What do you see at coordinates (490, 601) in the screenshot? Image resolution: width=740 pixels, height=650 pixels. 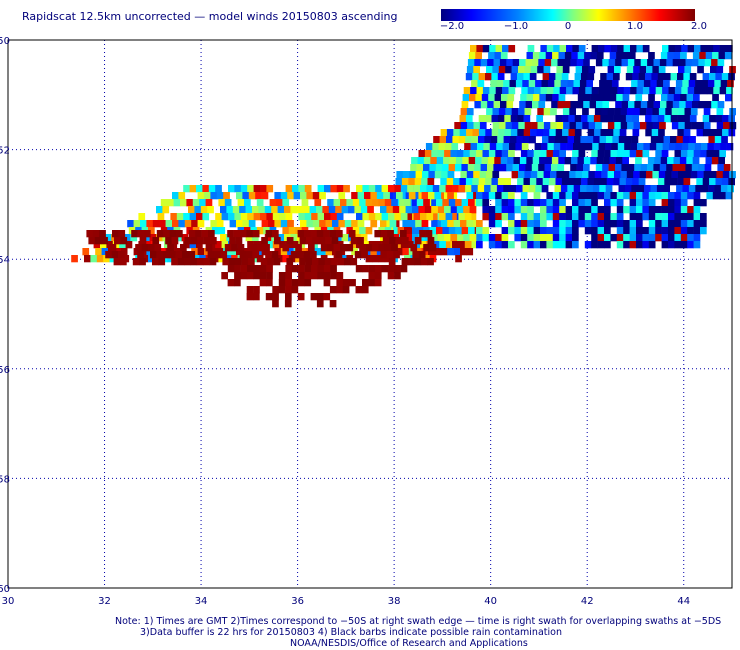 I see `lon-tick-label: 40` at bounding box center [490, 601].